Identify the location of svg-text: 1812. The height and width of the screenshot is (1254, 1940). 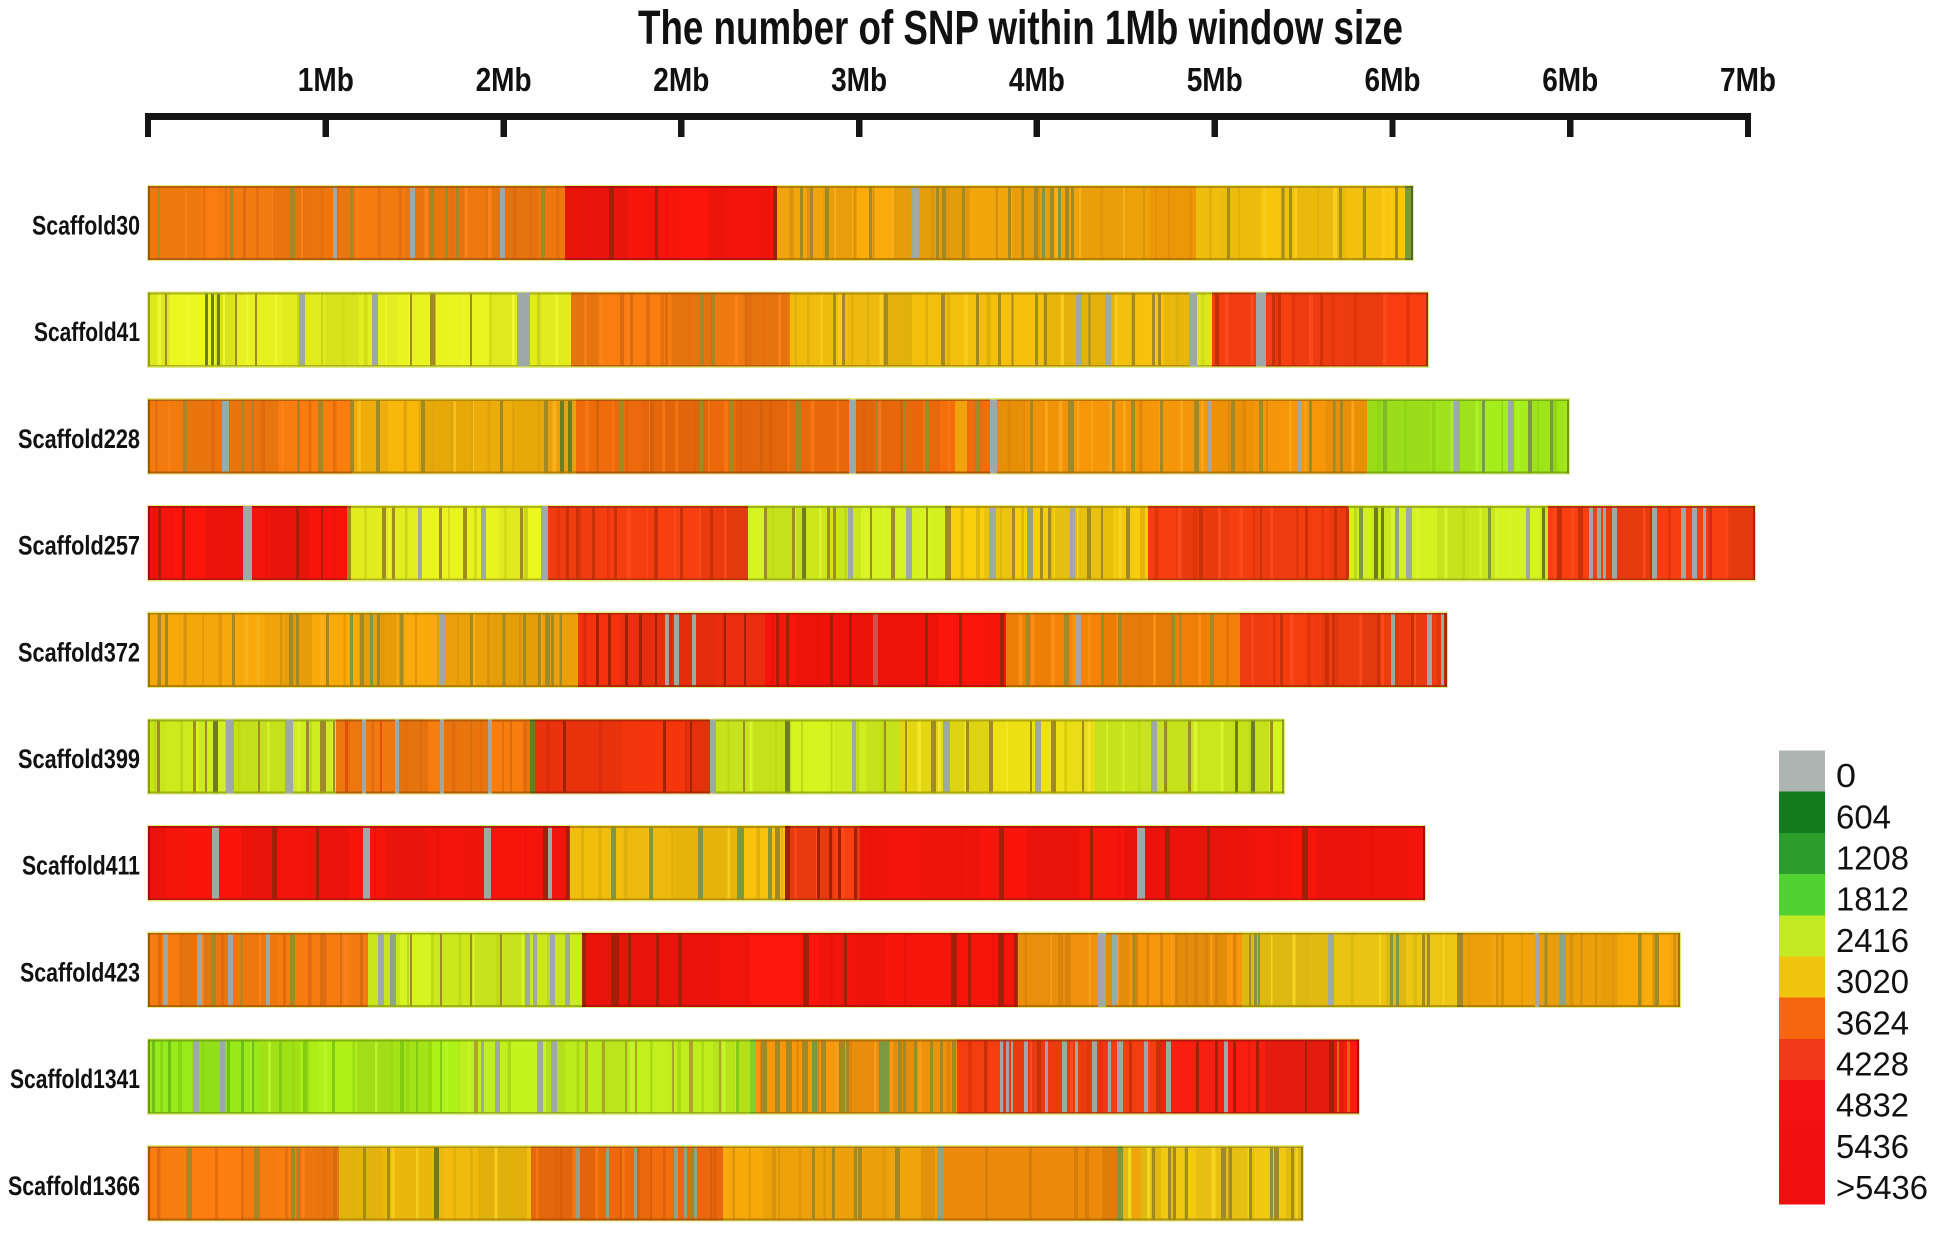
(1872, 900).